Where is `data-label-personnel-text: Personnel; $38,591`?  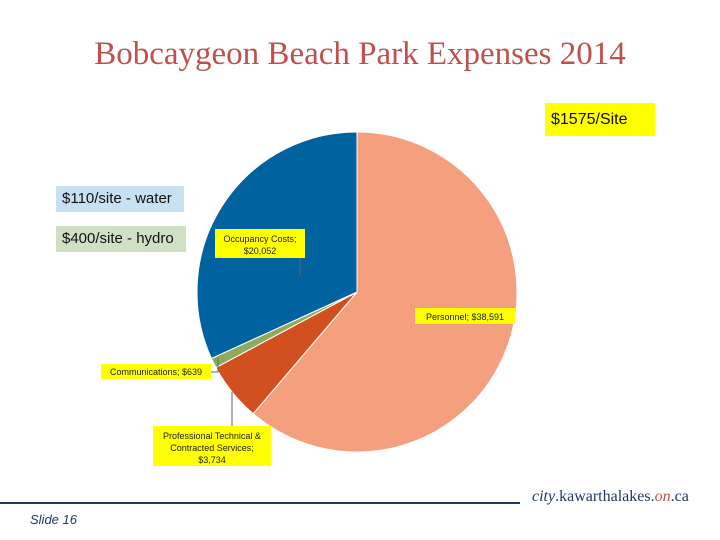
data-label-personnel-text: Personnel; $38,591 is located at coordinates (465, 317).